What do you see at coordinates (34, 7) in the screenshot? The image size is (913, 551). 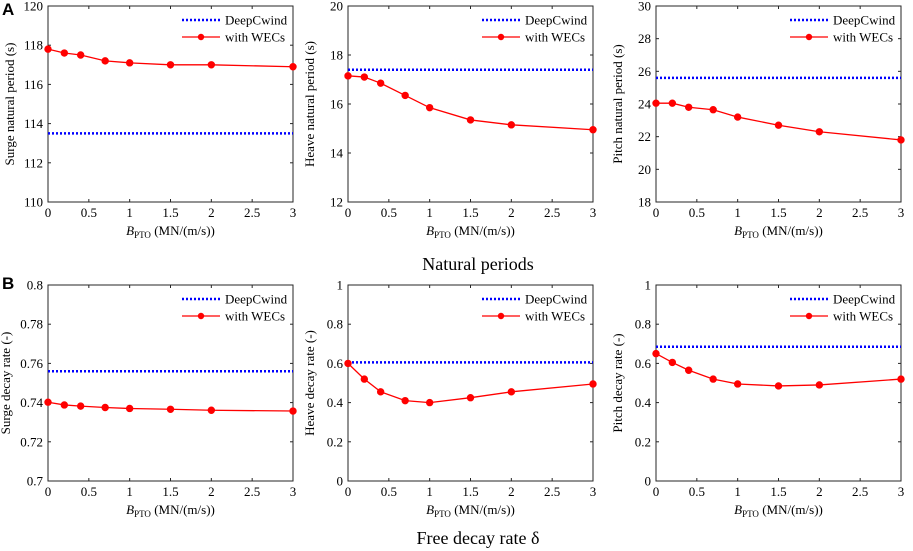 I see `y-tick-label: 120` at bounding box center [34, 7].